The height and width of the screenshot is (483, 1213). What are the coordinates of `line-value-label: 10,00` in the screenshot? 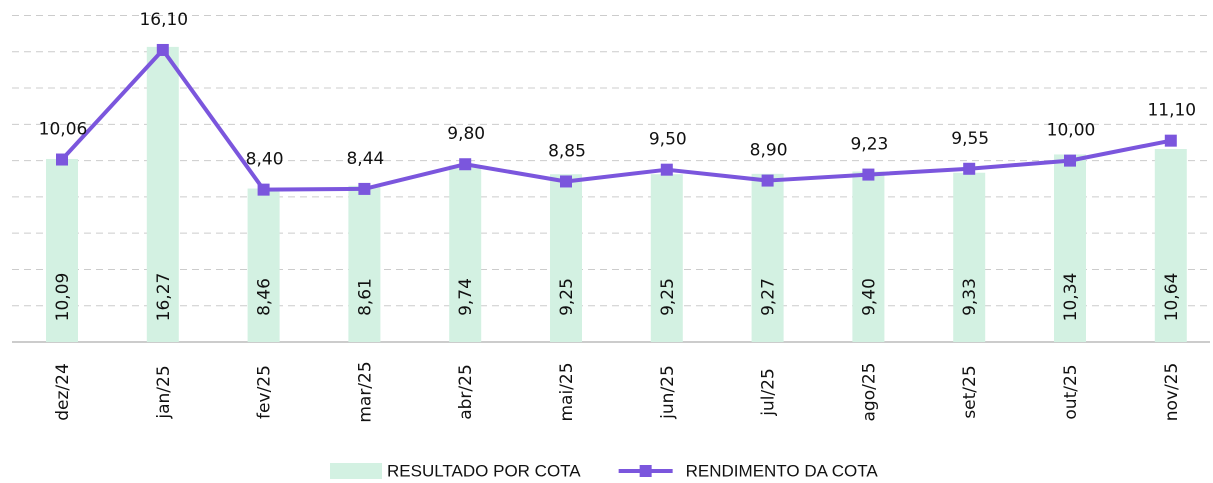 It's located at (1071, 131).